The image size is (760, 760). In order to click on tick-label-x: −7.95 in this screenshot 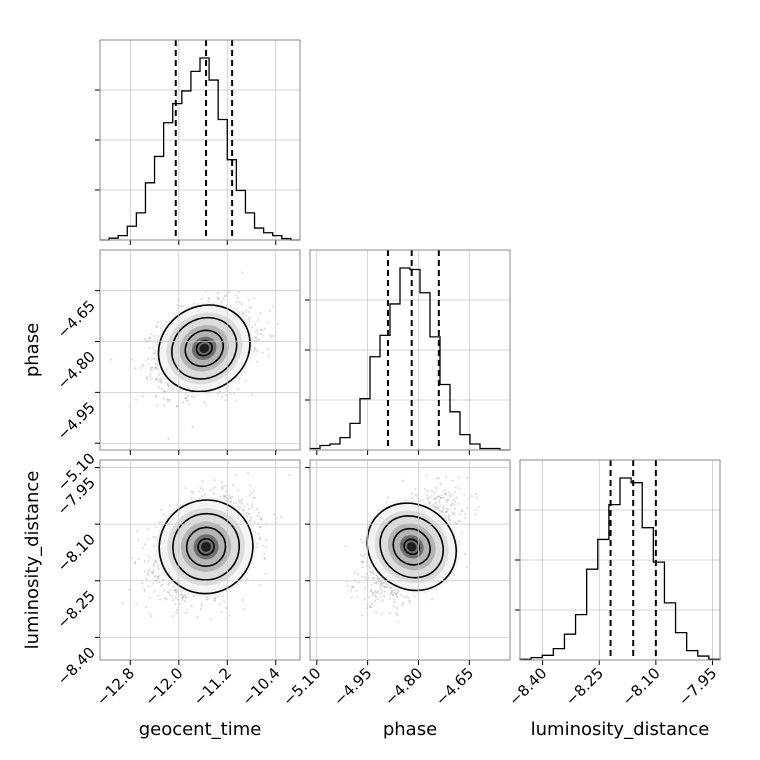, I will do `click(697, 686)`.